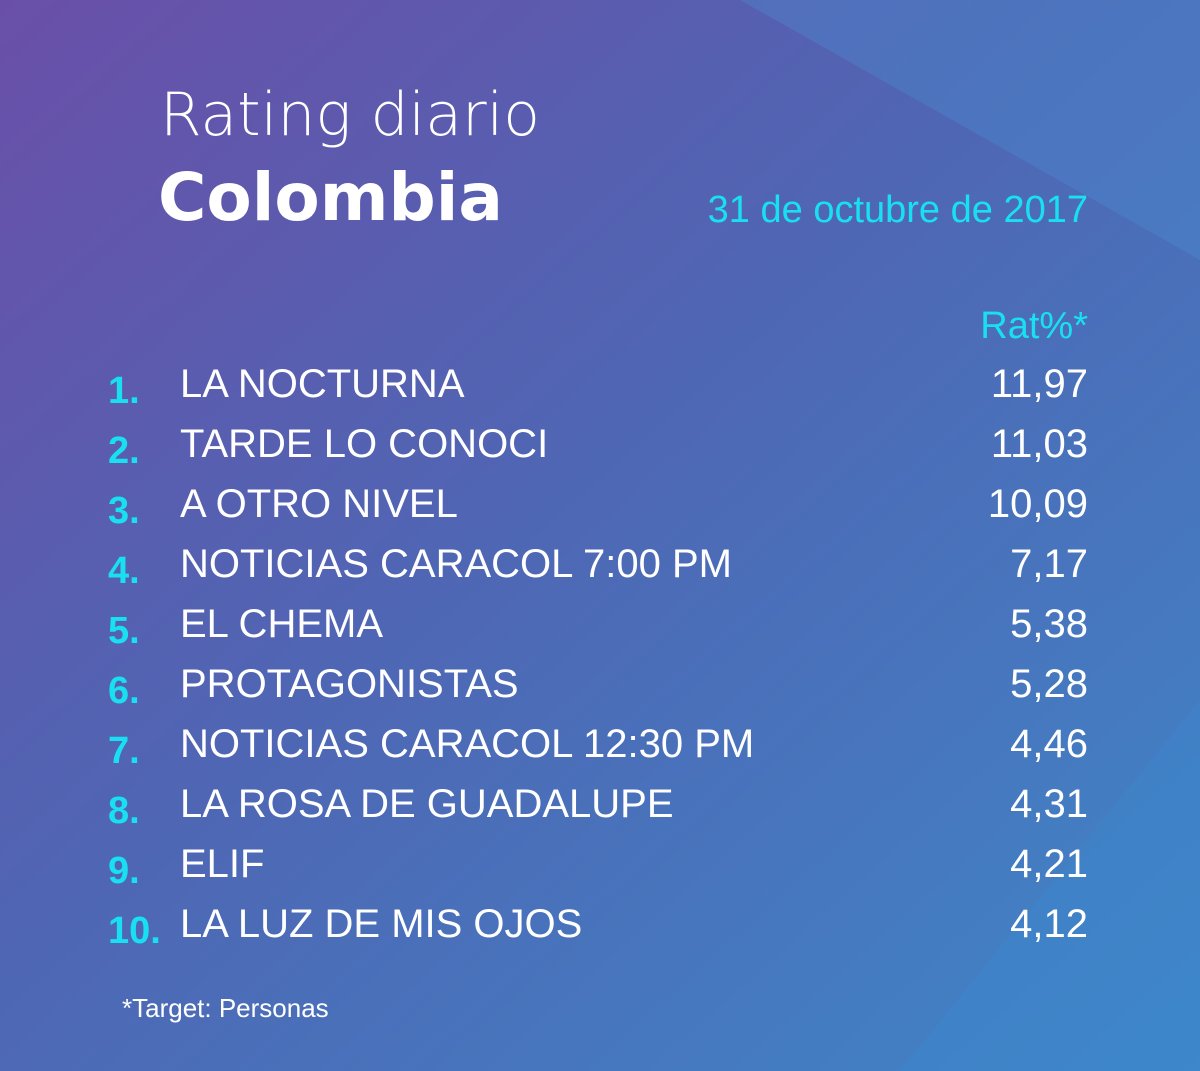  I want to click on rank: 7., so click(124, 751).